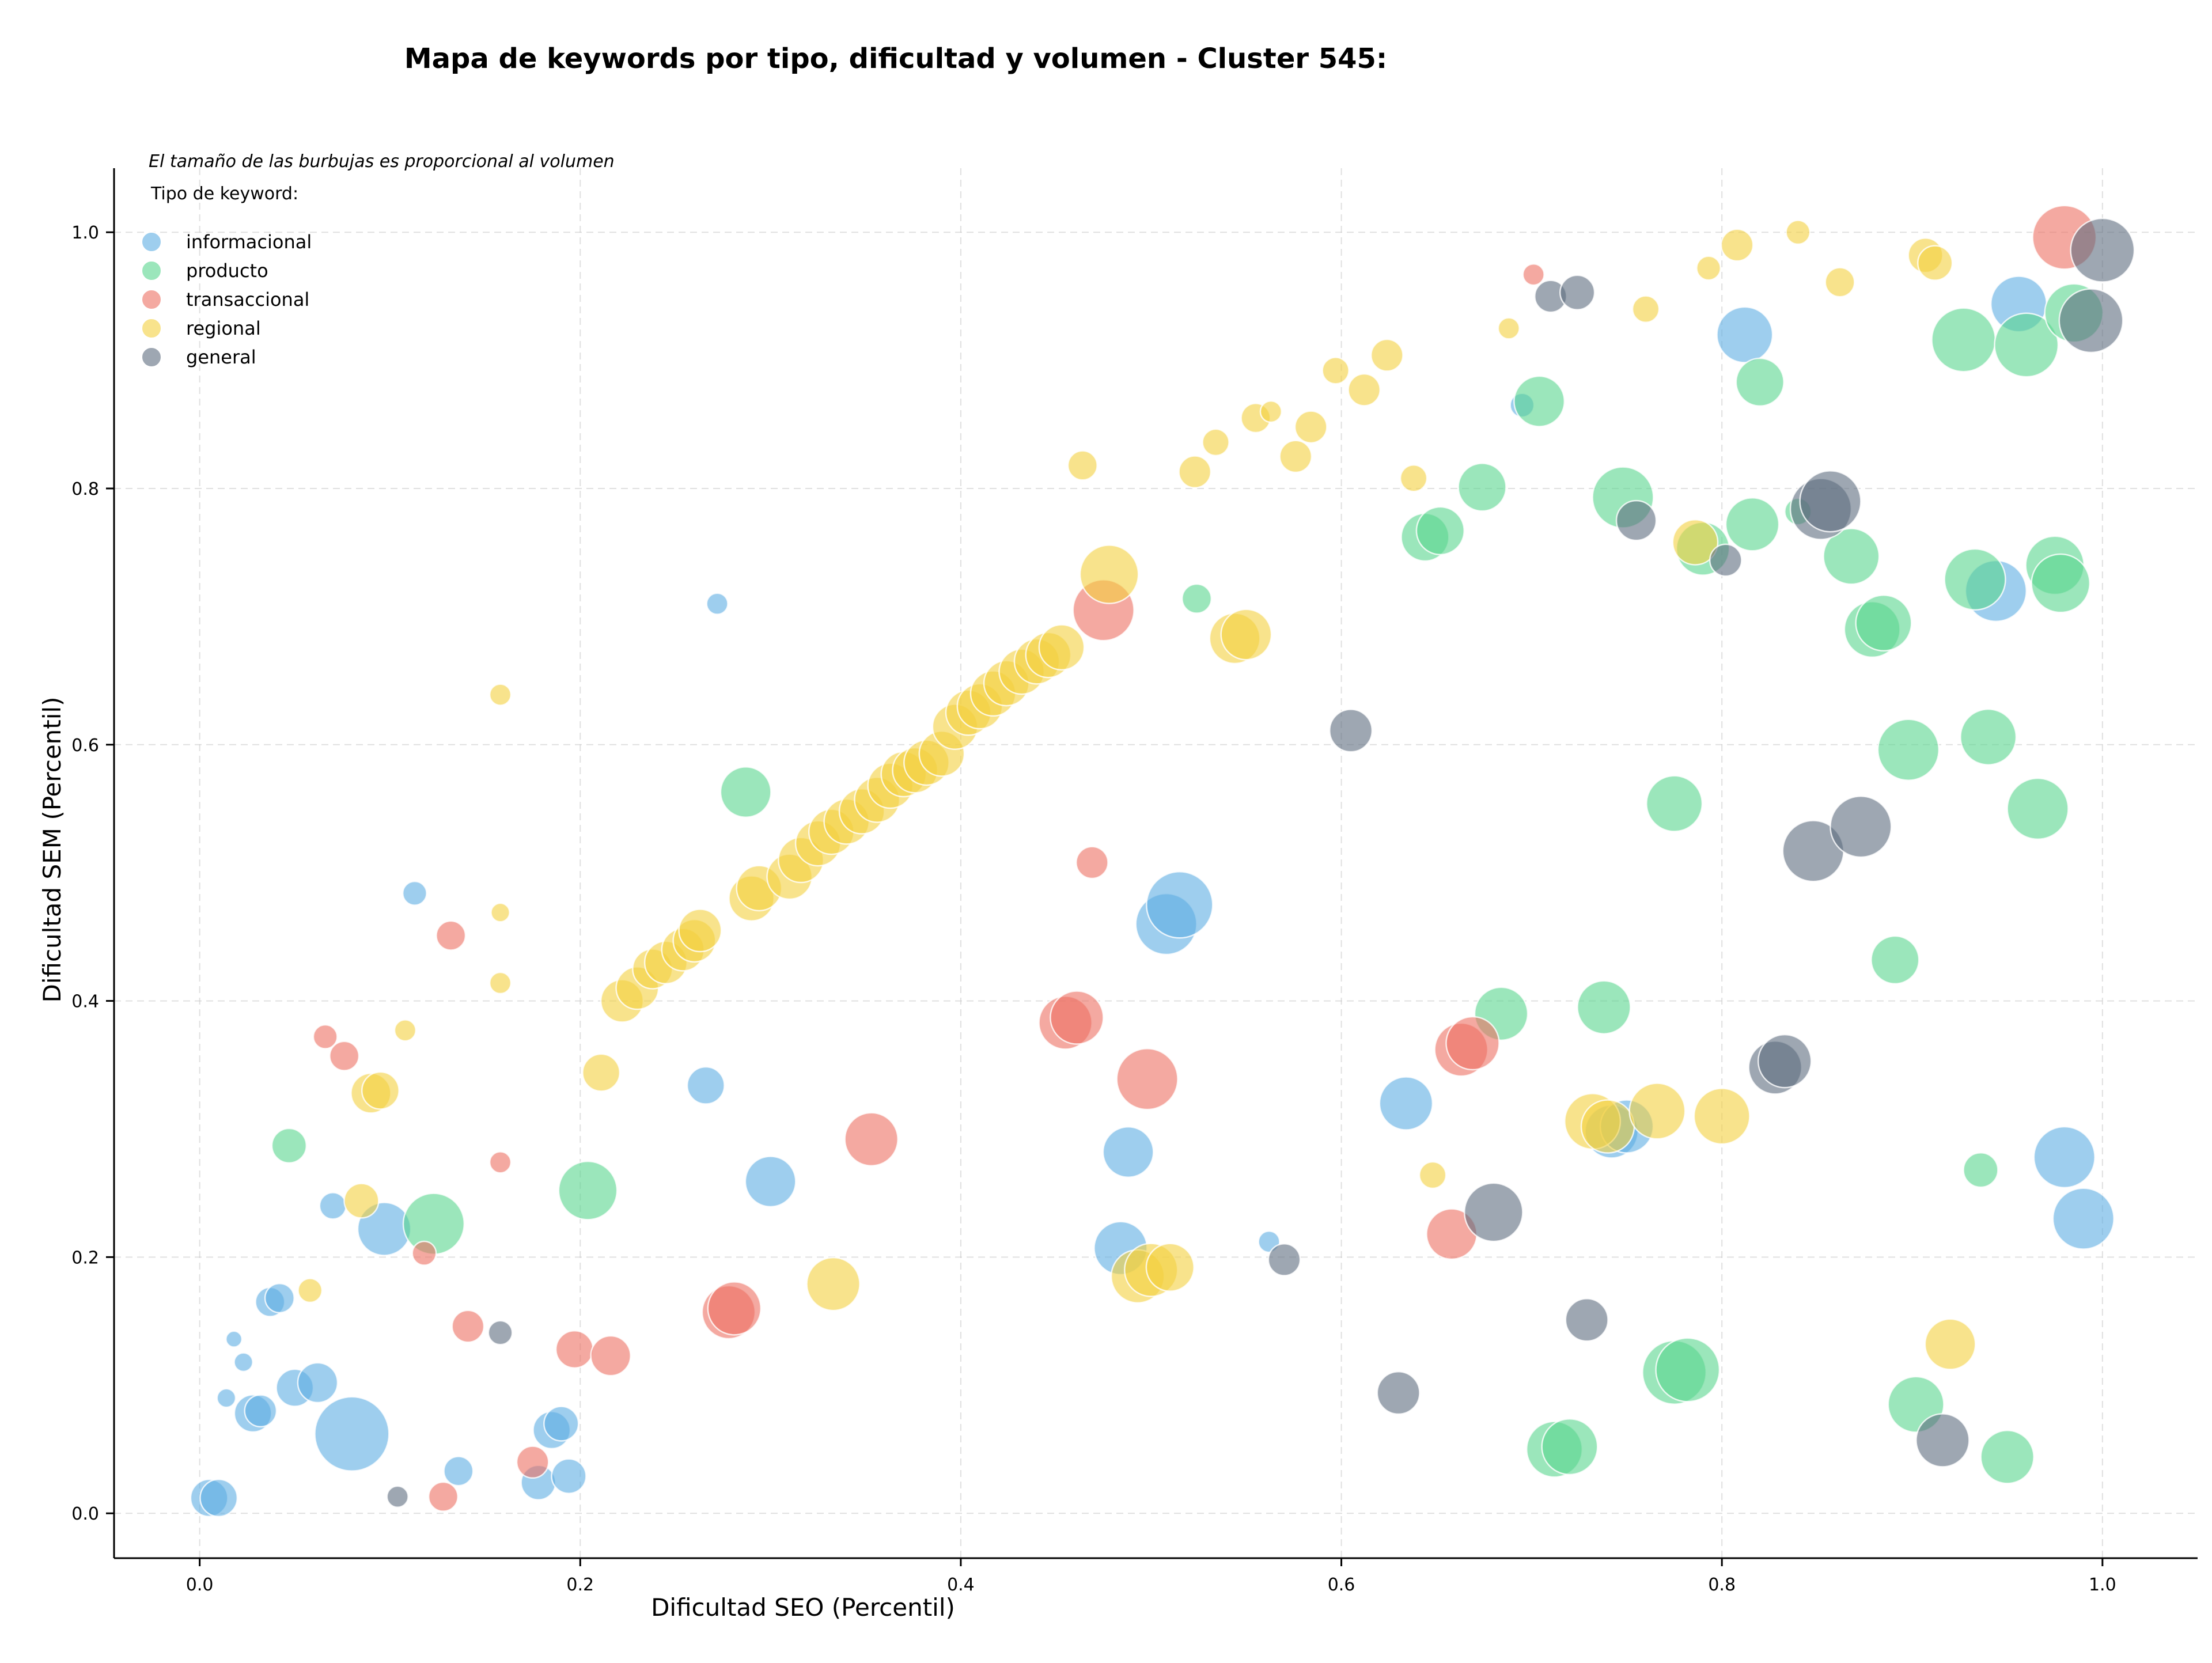  Describe the element at coordinates (151, 328) in the screenshot. I see `legend-marker-regional` at that location.